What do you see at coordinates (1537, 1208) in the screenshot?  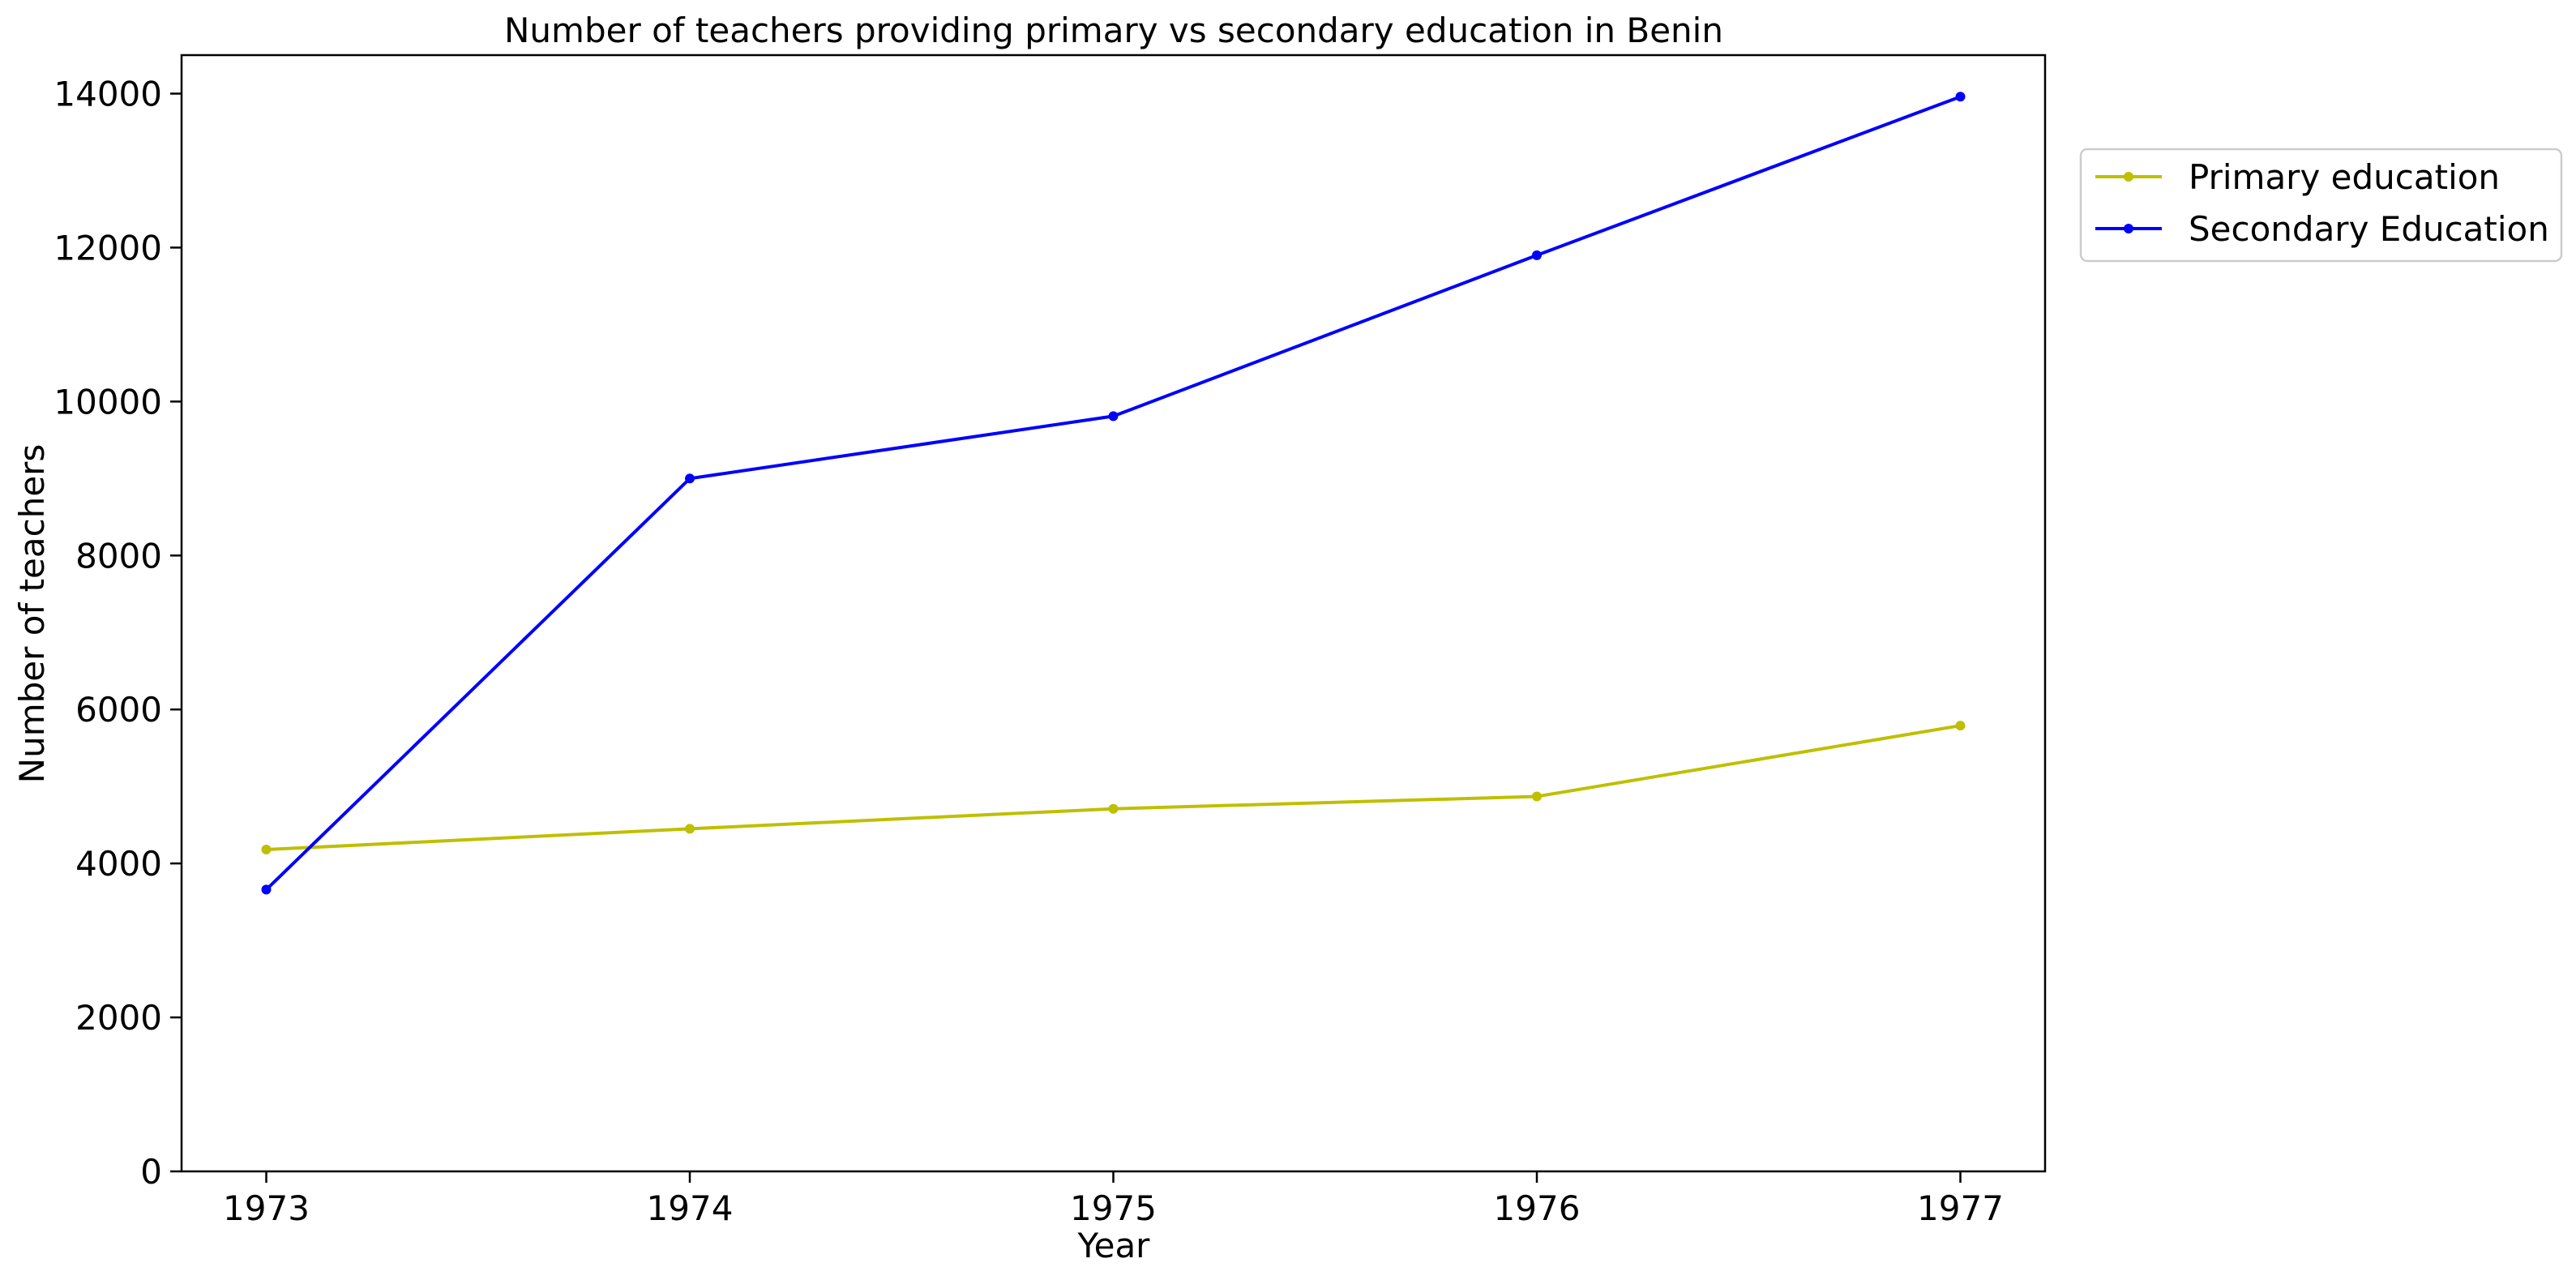 I see `x-tick-label: 1976` at bounding box center [1537, 1208].